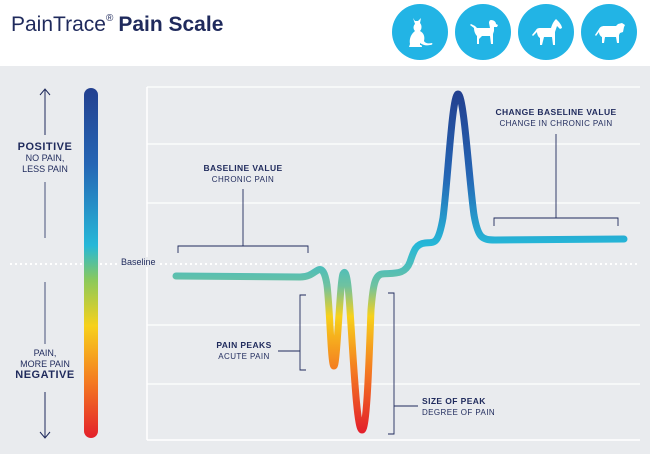  What do you see at coordinates (483, 32) in the screenshot?
I see `dog-icon` at bounding box center [483, 32].